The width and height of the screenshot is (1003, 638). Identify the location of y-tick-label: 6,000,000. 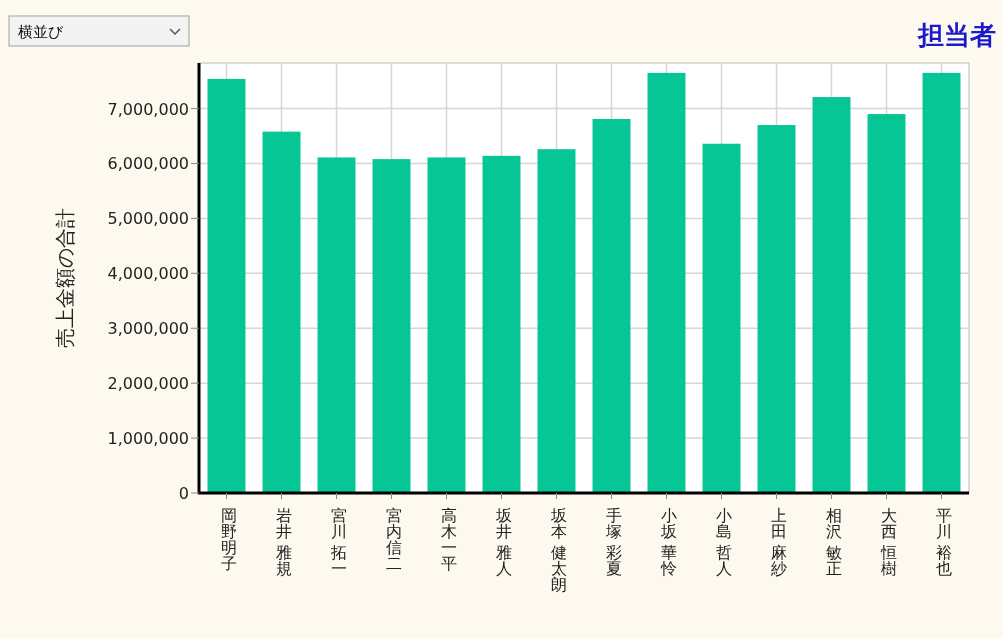
(148, 164).